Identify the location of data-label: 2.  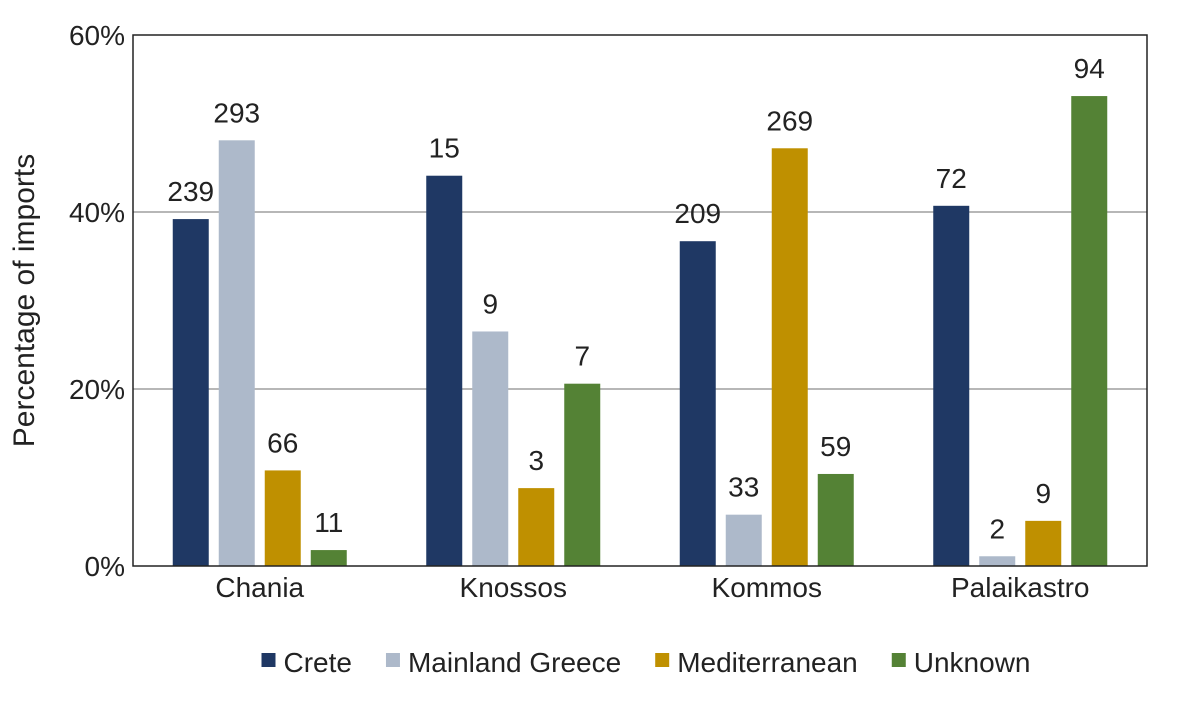
(997, 528).